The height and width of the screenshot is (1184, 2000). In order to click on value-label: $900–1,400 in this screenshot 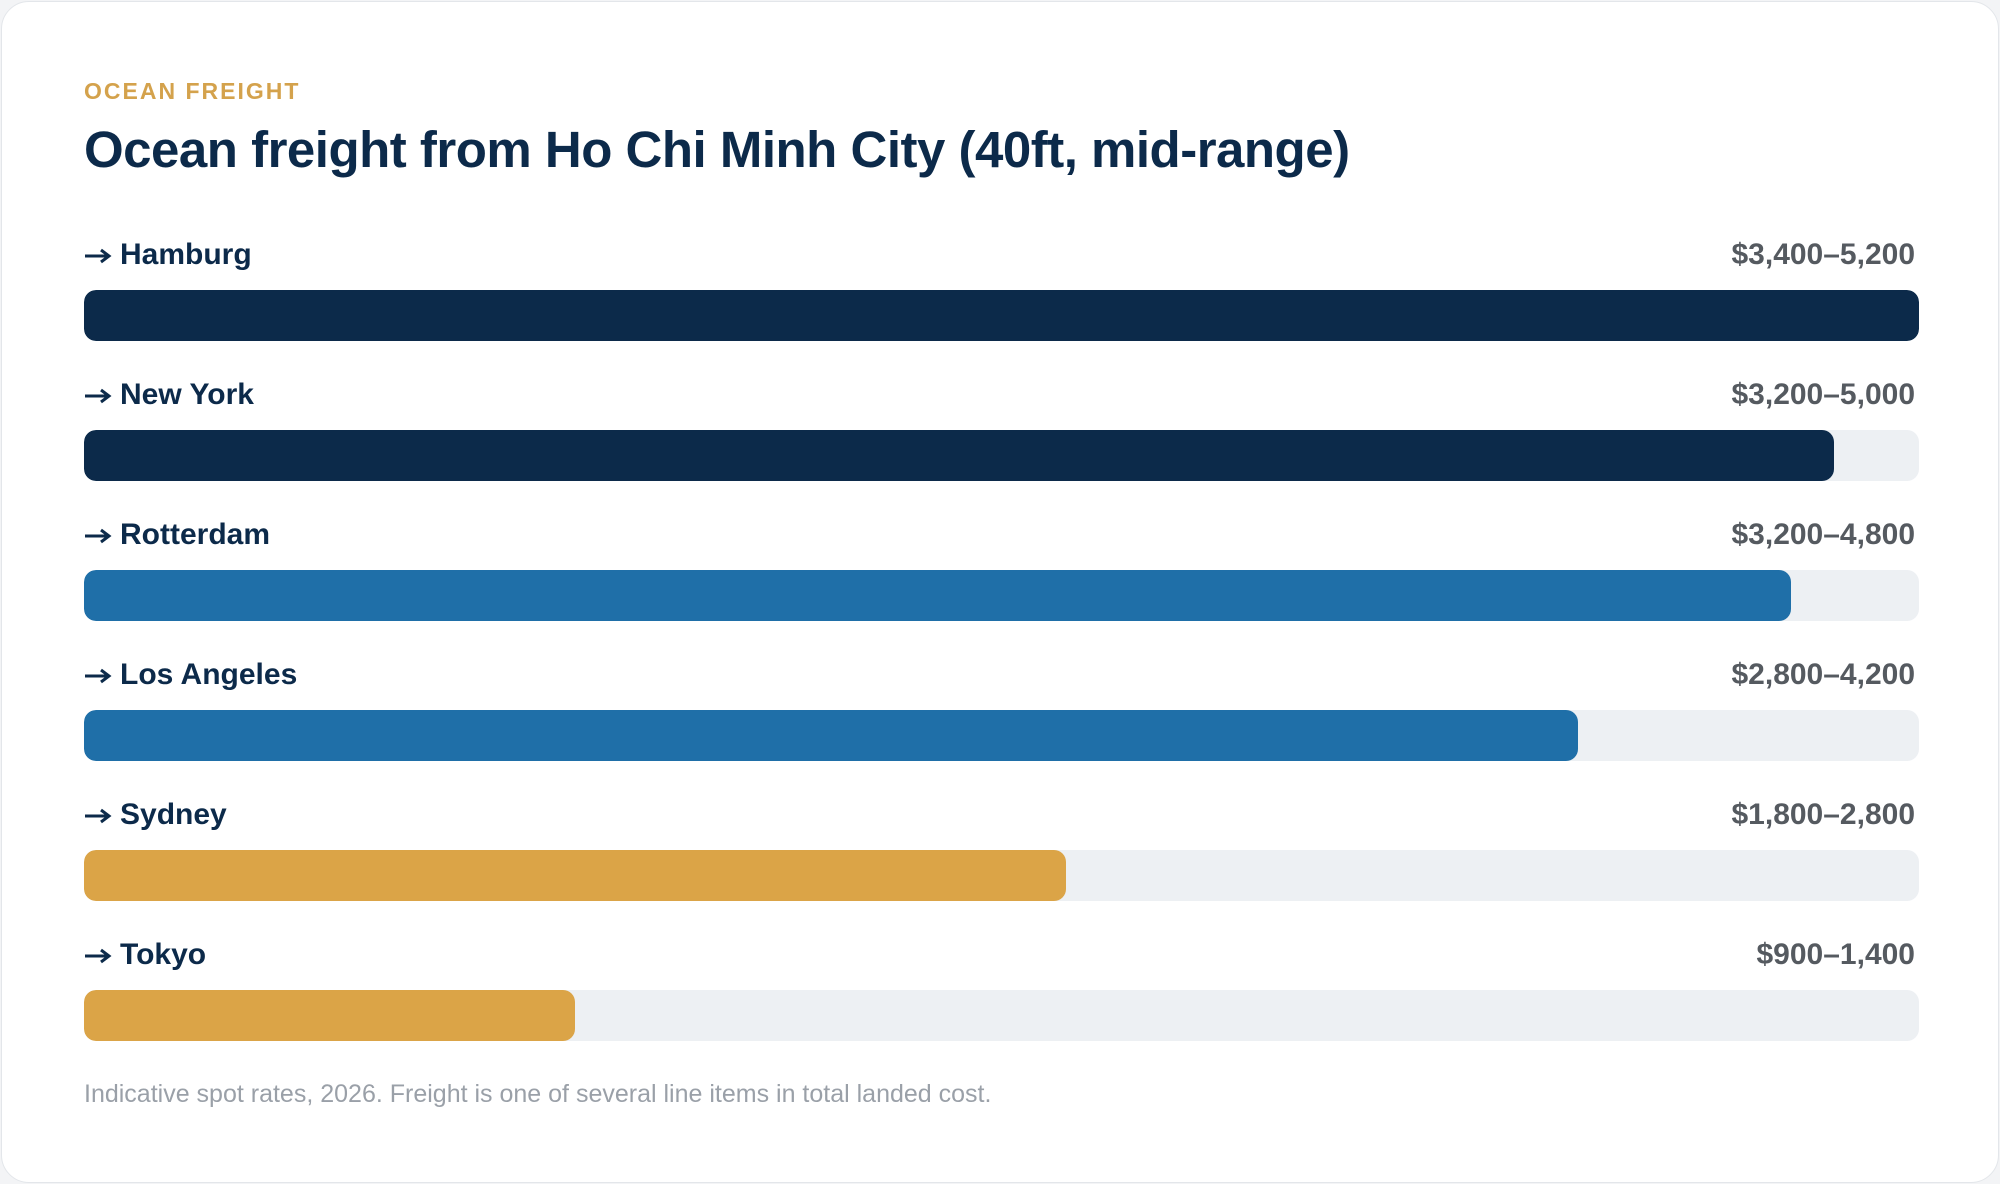, I will do `click(1836, 954)`.